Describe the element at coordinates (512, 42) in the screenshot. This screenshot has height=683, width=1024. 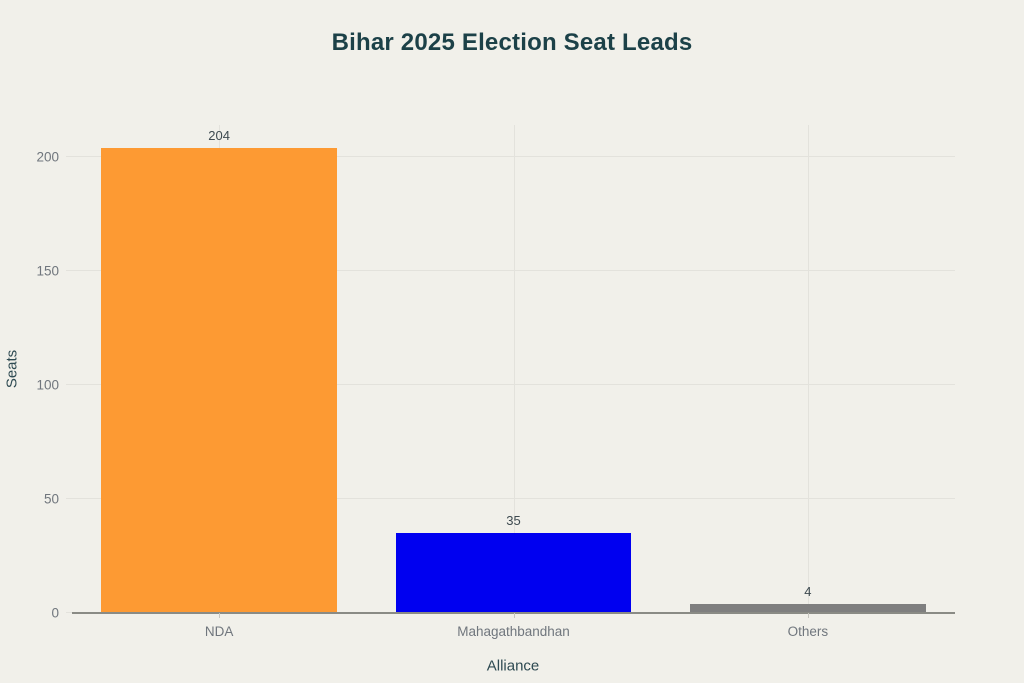
I see `chart-title: Bihar 2025 Election Seat Leads` at that location.